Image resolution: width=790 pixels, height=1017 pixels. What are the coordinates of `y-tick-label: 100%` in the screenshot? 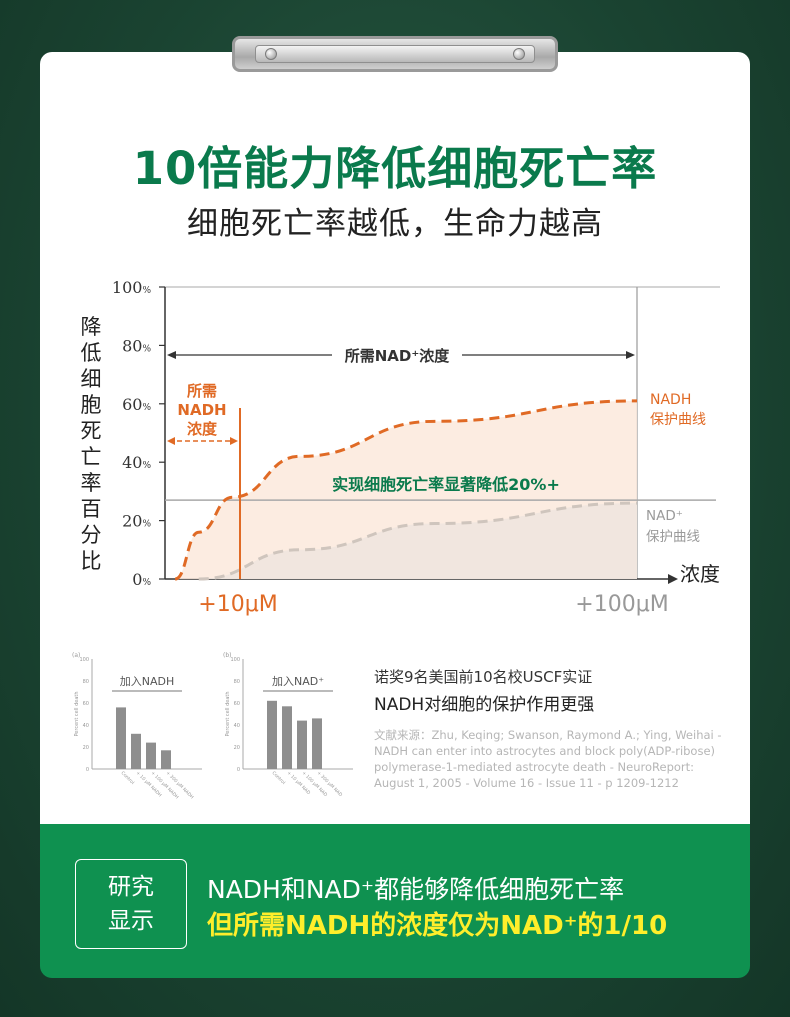 It's located at (132, 287).